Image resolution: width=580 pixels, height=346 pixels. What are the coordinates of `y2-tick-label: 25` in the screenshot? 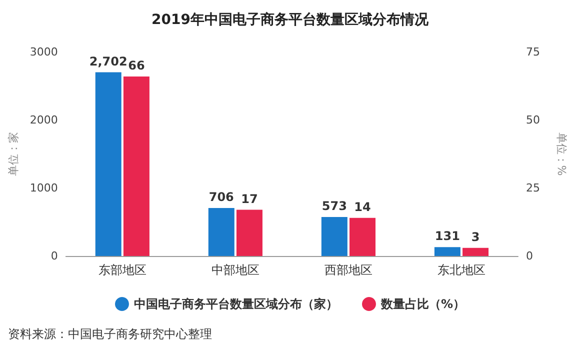 It's located at (533, 188).